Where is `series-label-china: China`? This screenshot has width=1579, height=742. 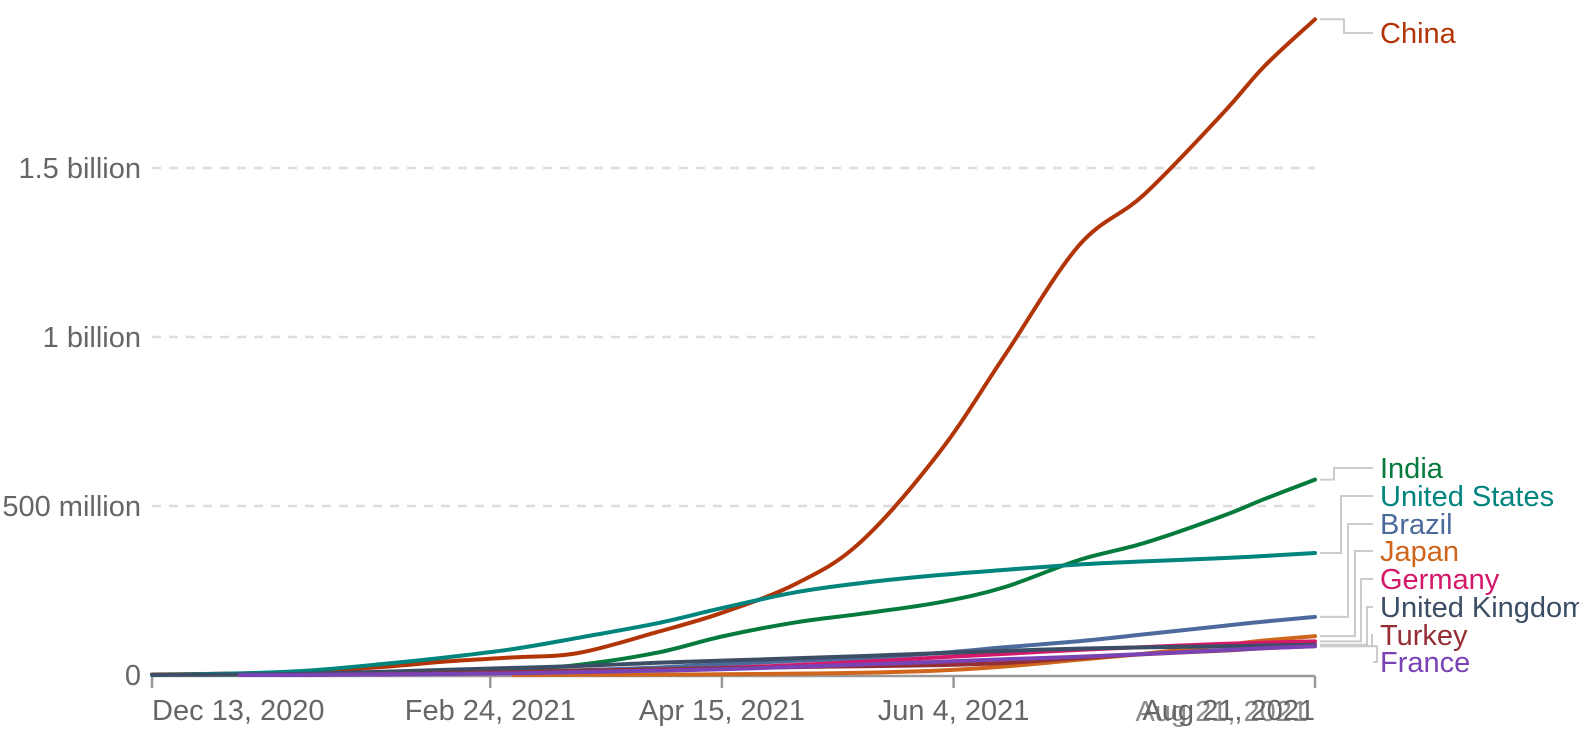 series-label-china: China is located at coordinates (1418, 34).